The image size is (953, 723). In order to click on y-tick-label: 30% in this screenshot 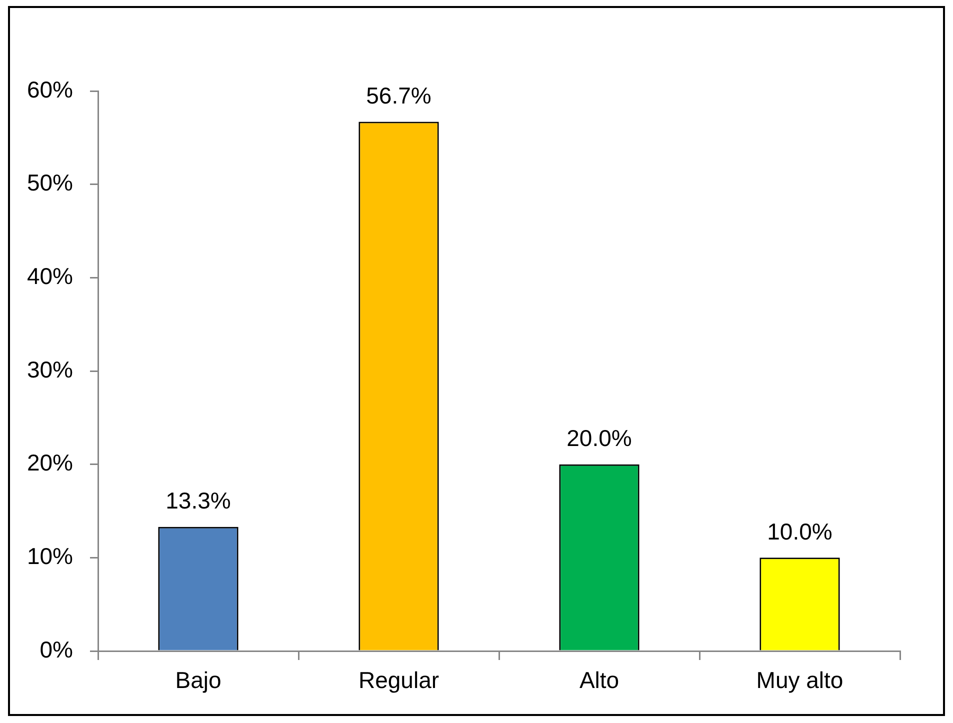, I will do `click(49, 369)`.